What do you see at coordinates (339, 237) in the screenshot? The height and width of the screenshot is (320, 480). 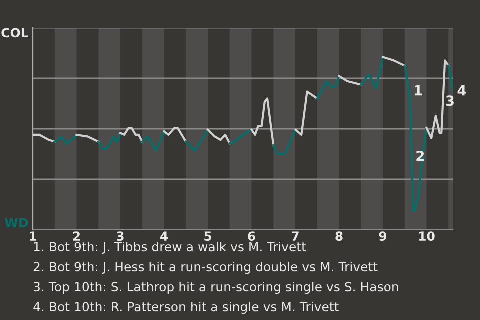 I see `x-tick-label: 8` at bounding box center [339, 237].